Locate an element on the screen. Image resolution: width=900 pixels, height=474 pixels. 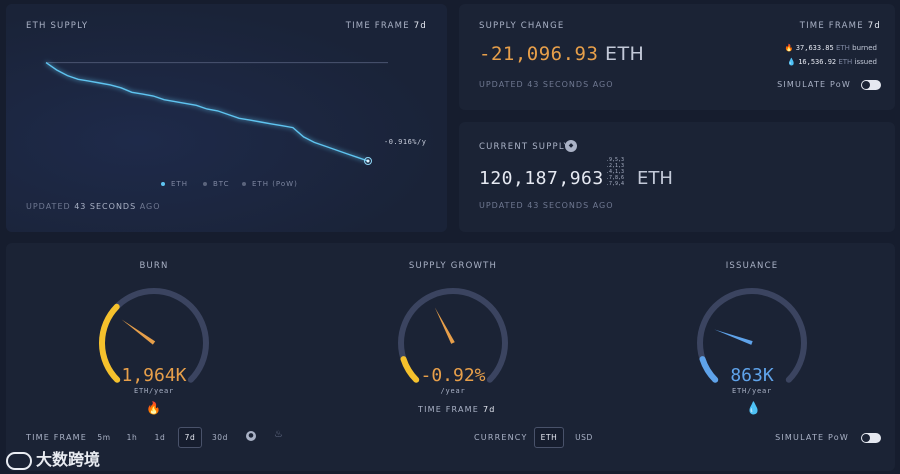
supply-growth-value: -0.92% is located at coordinates (453, 375).